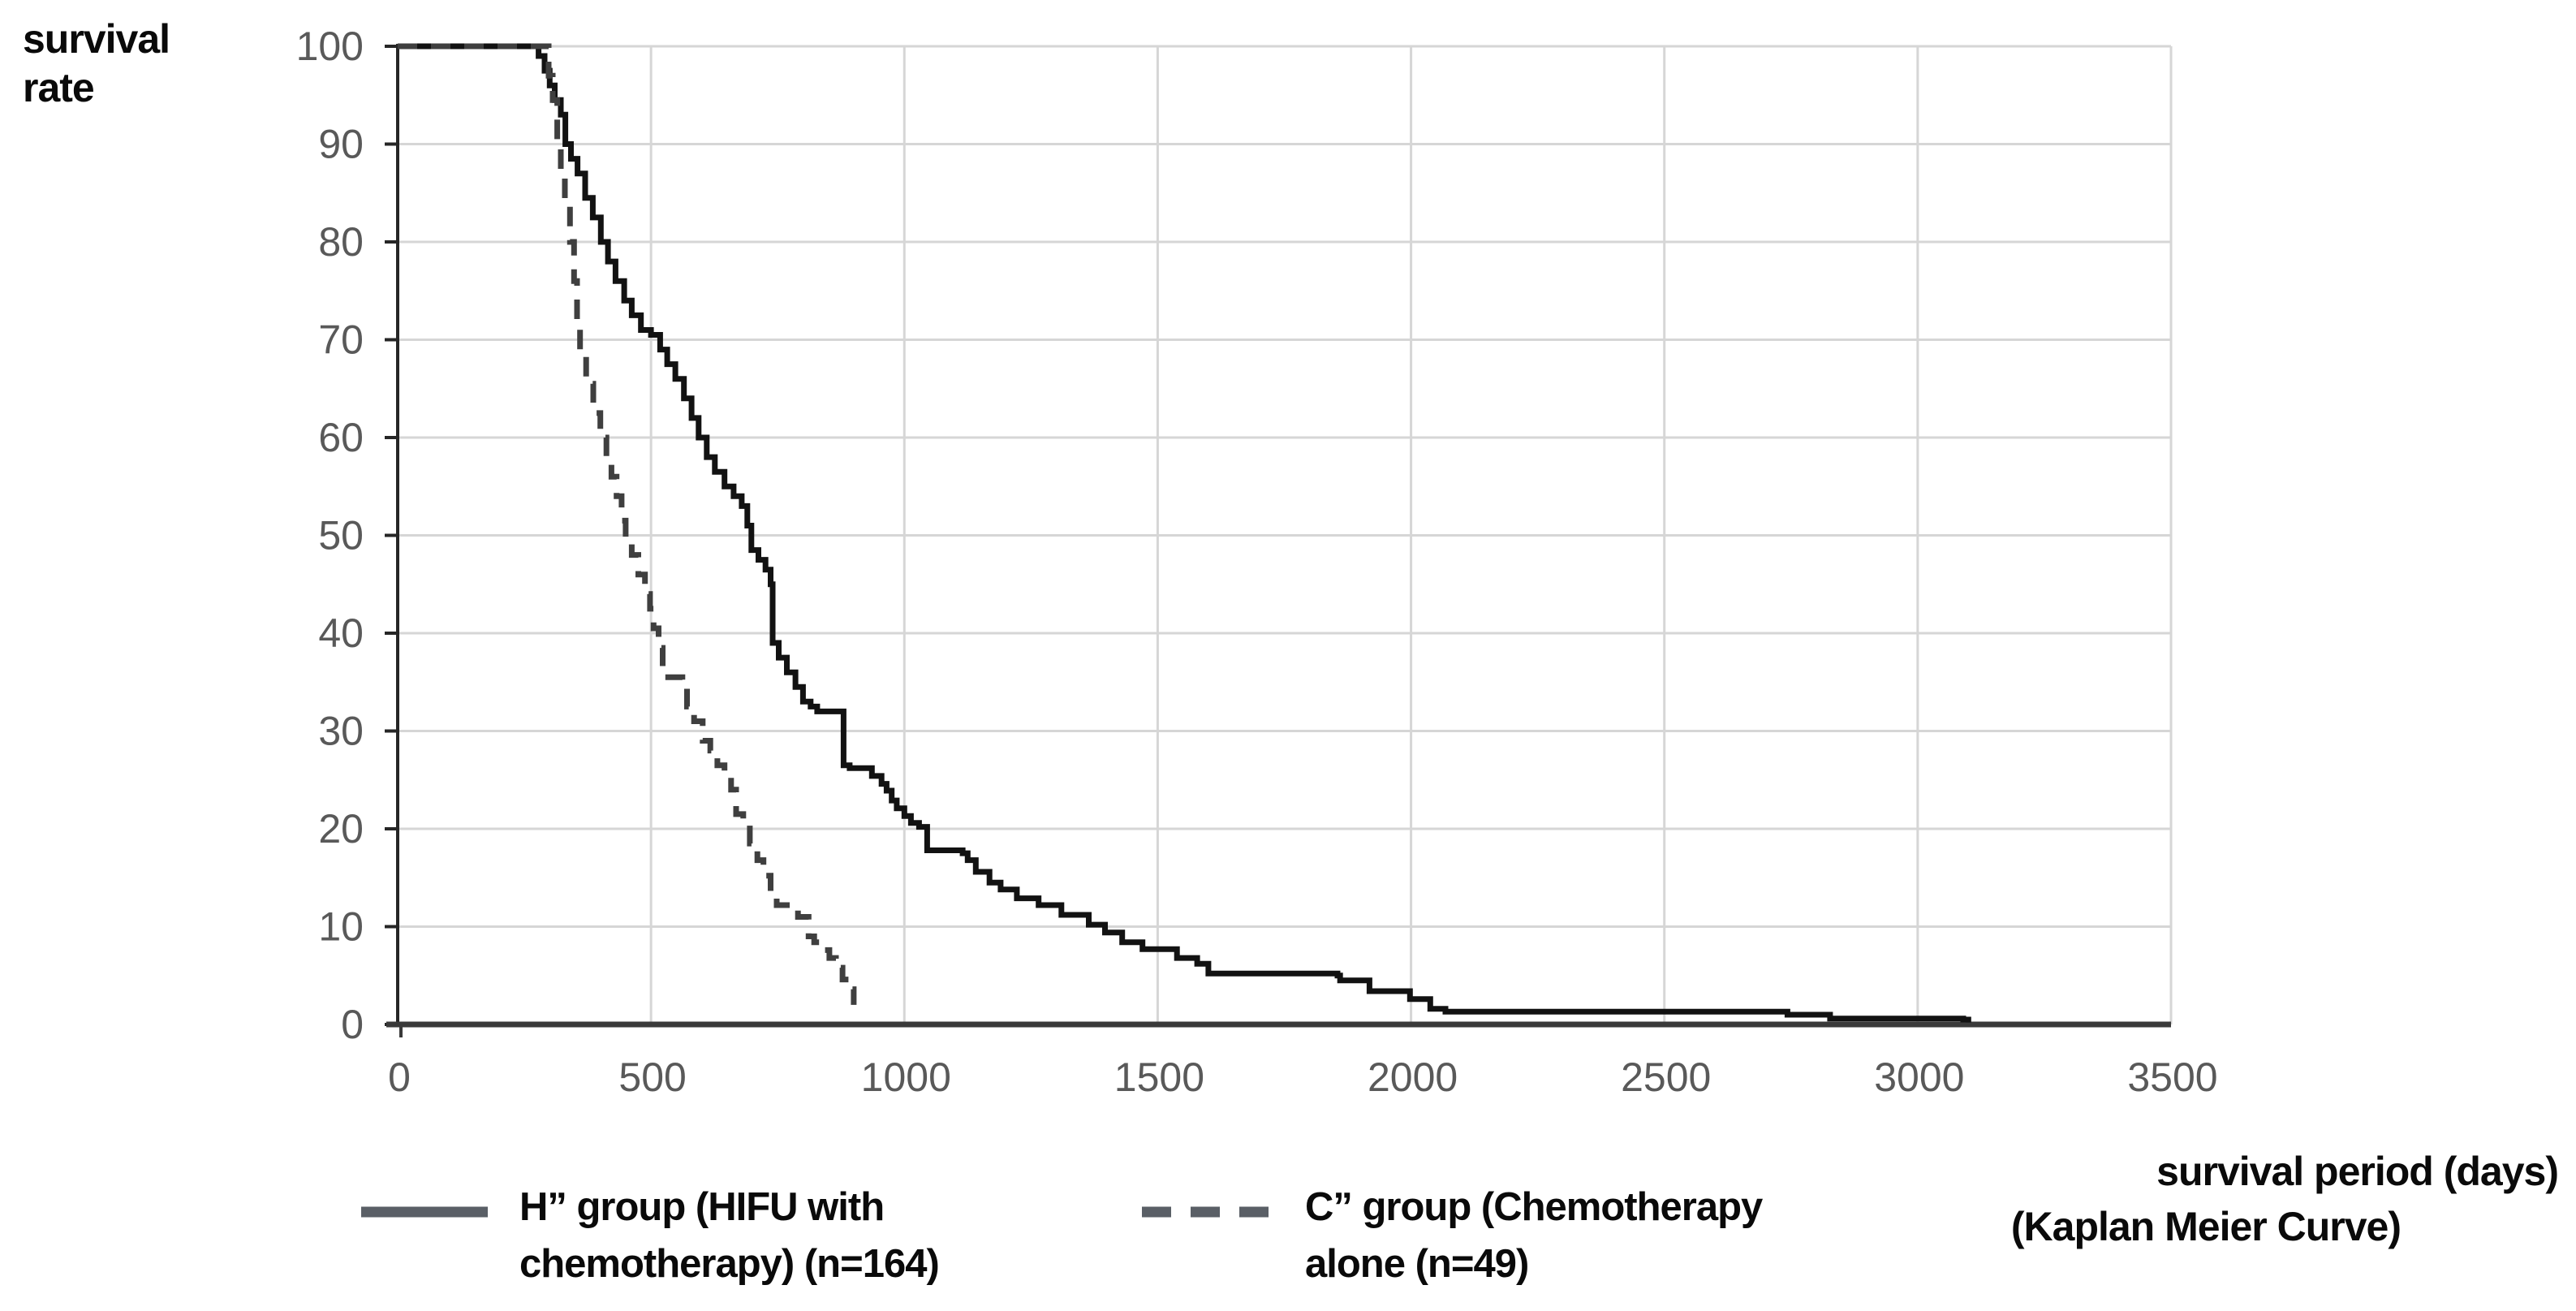 This screenshot has width=2576, height=1311. Describe the element at coordinates (1413, 1077) in the screenshot. I see `svg-text: 2000` at that location.